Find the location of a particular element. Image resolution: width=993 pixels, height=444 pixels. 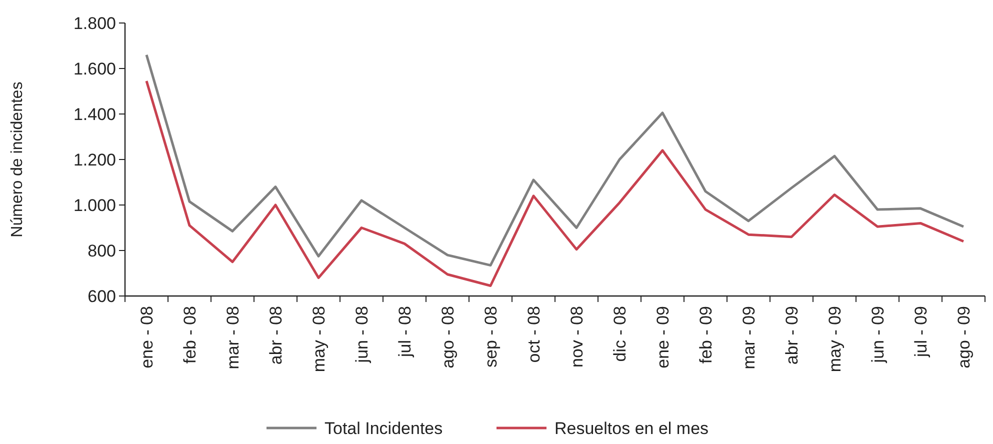

x-tick-label: jun - 09 is located at coordinates (878, 335).